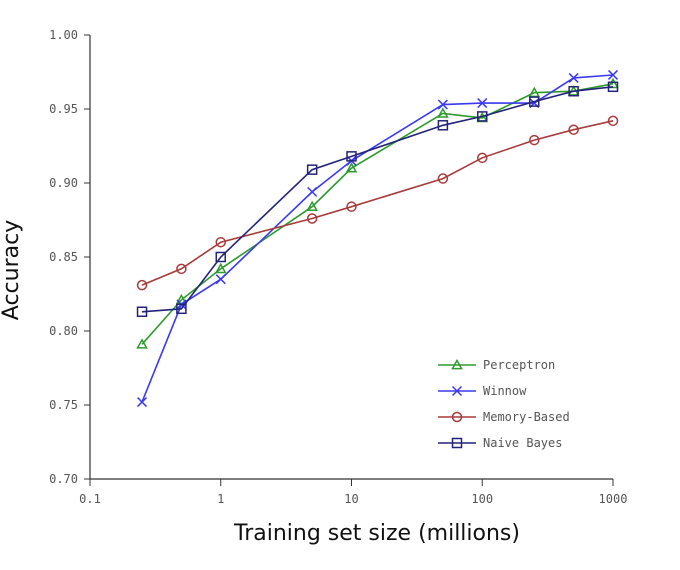 This screenshot has width=680, height=570. I want to click on legend-label: Perceptron, so click(519, 365).